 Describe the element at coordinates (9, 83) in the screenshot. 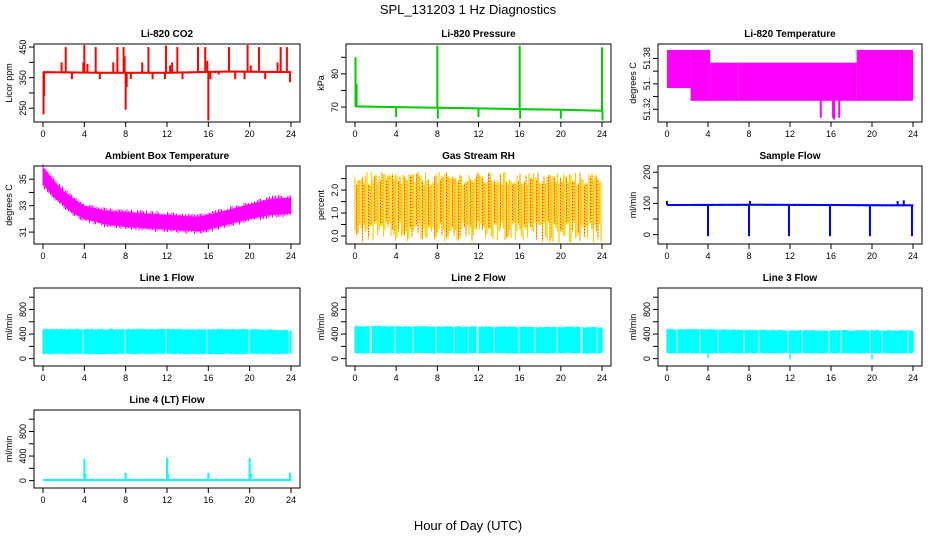

I see `y-axis-label: Licor ppm` at that location.